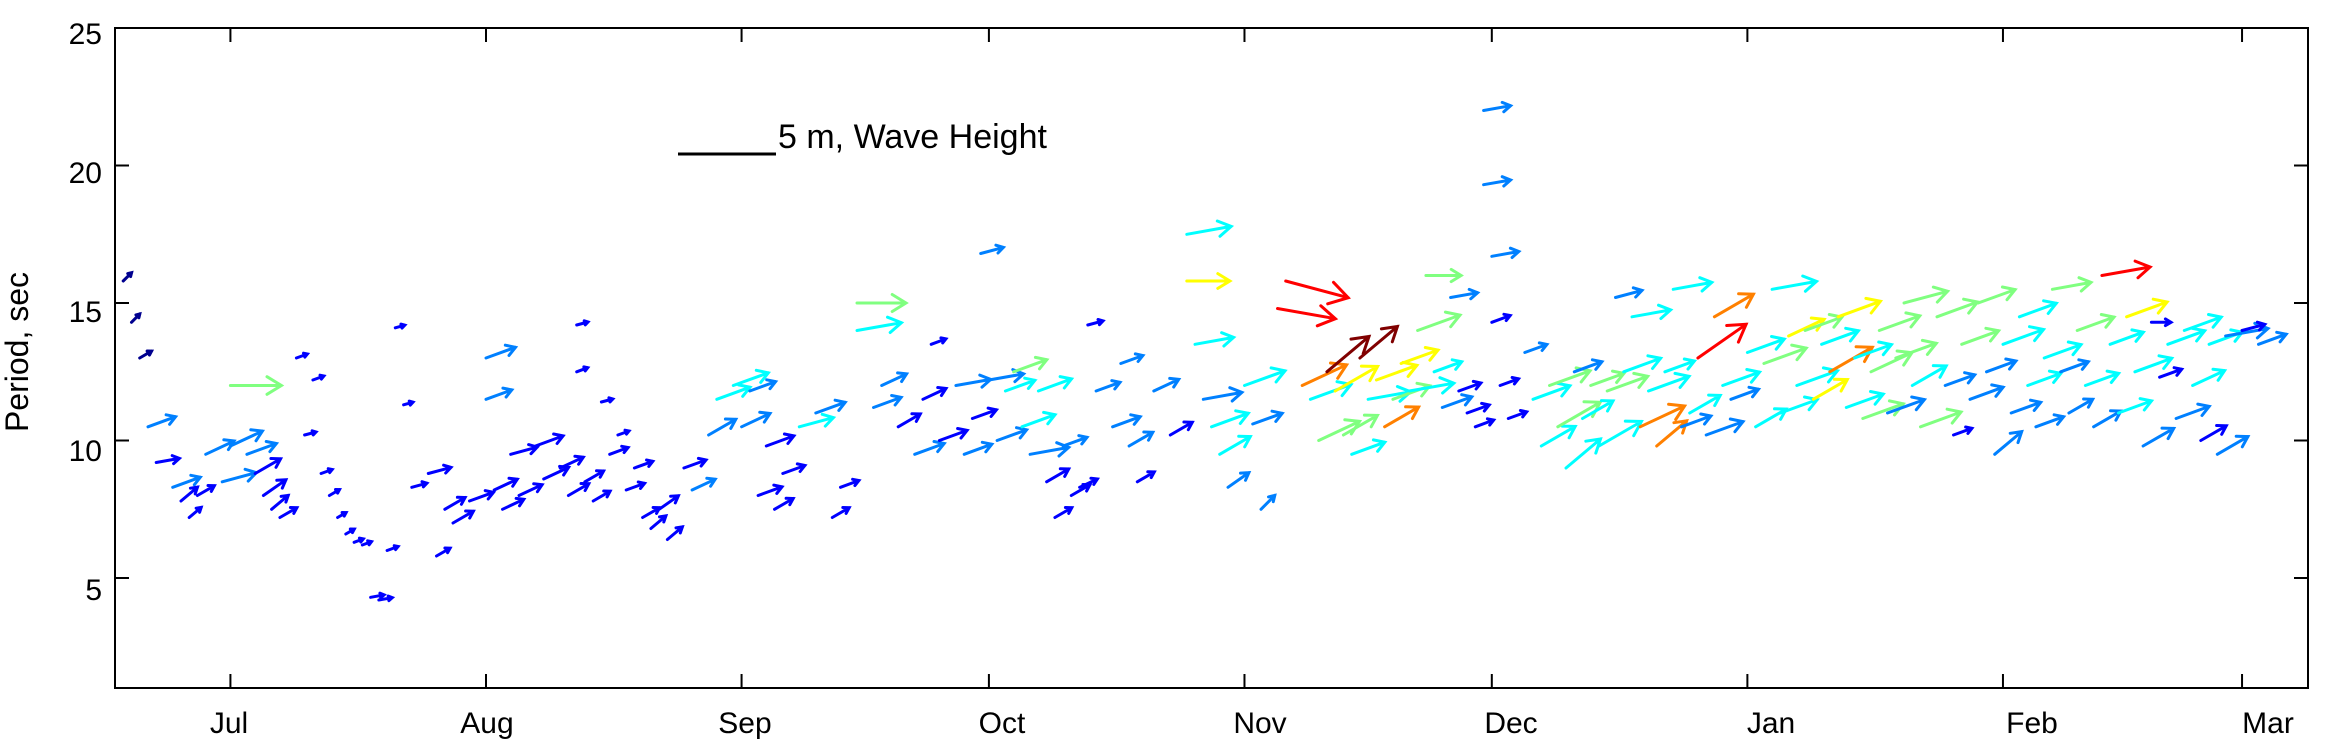 The height and width of the screenshot is (746, 2325). I want to click on x-tick-label: Dec, so click(1510, 723).